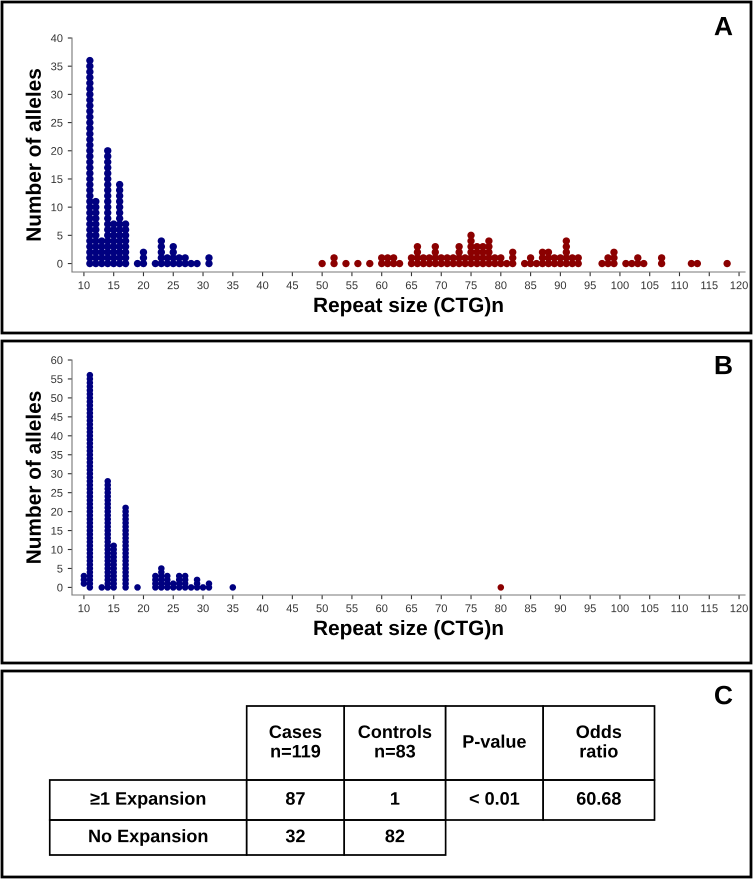  I want to click on category-label: No Expansion, so click(148, 837).